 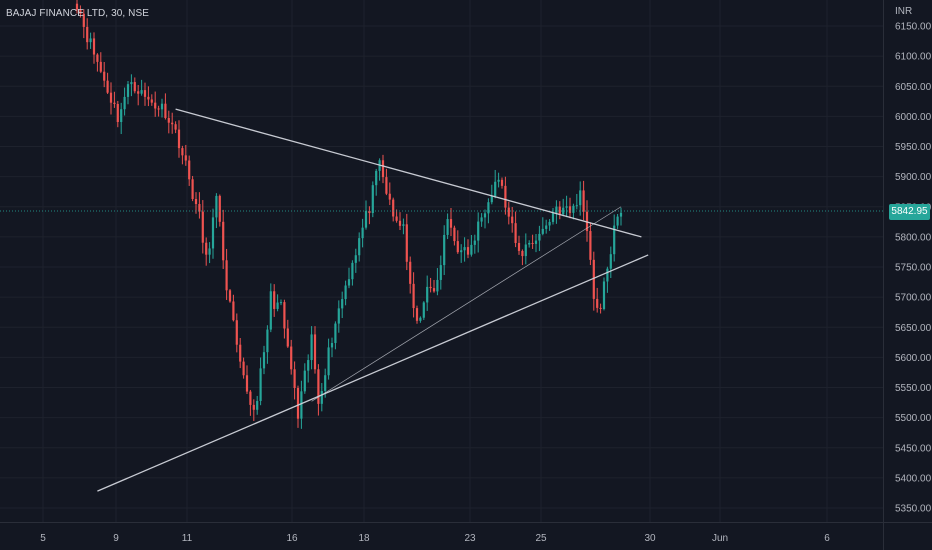 I want to click on y-tick-label: 5550.00, so click(x=913, y=388).